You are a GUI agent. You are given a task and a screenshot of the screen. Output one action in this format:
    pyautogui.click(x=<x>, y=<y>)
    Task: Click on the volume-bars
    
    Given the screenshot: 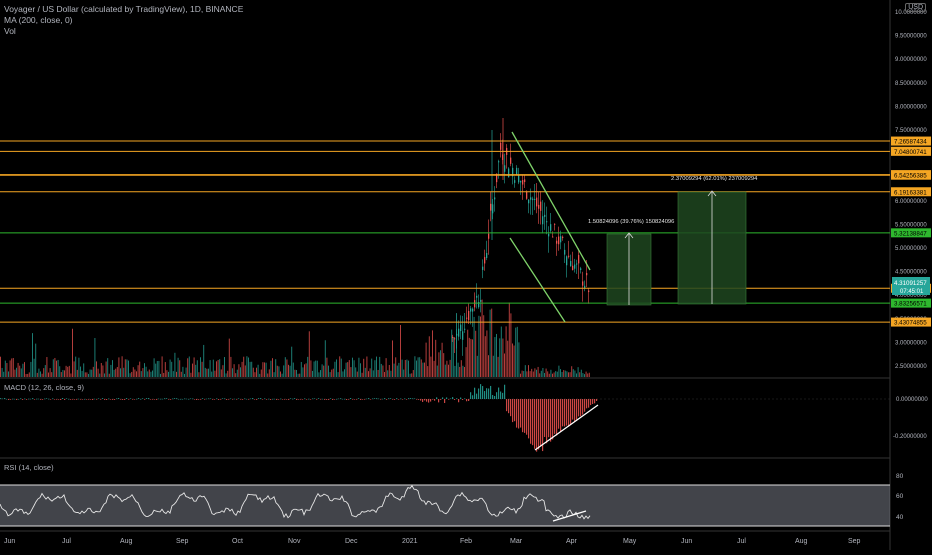 What is the action you would take?
    pyautogui.click(x=295, y=338)
    